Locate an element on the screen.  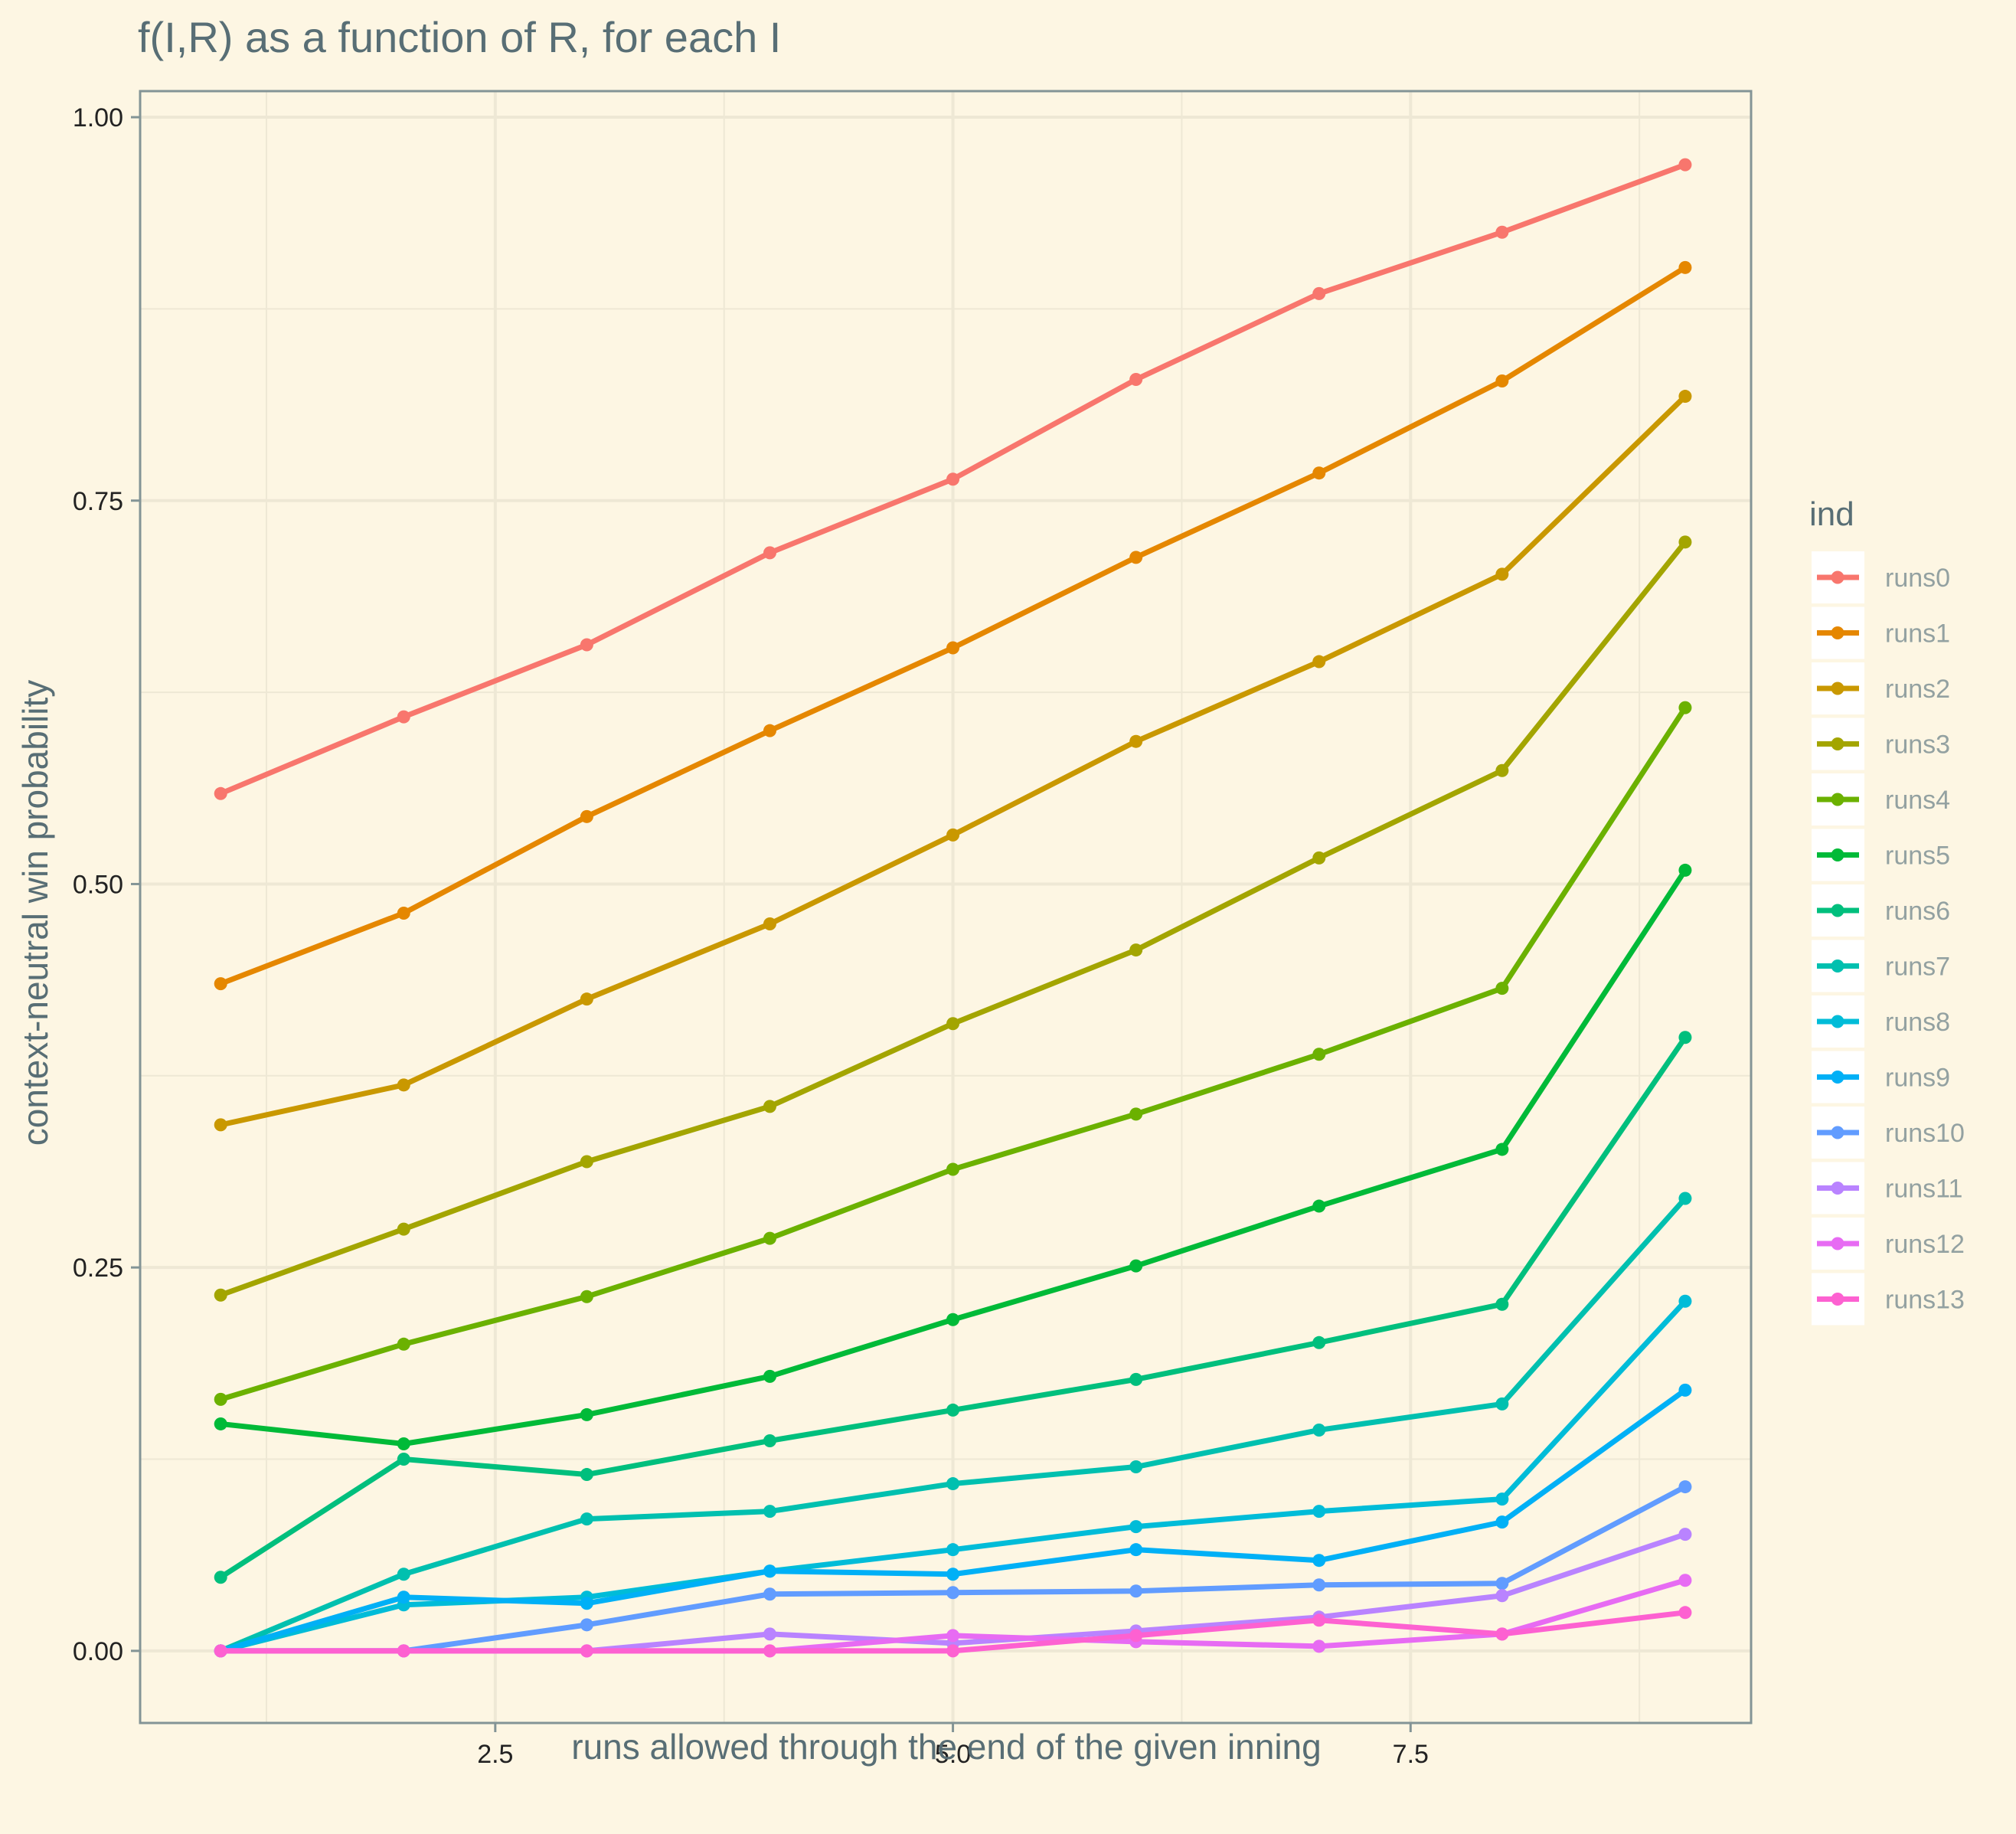
y-tick-label-2: 0.50 is located at coordinates (98, 884).